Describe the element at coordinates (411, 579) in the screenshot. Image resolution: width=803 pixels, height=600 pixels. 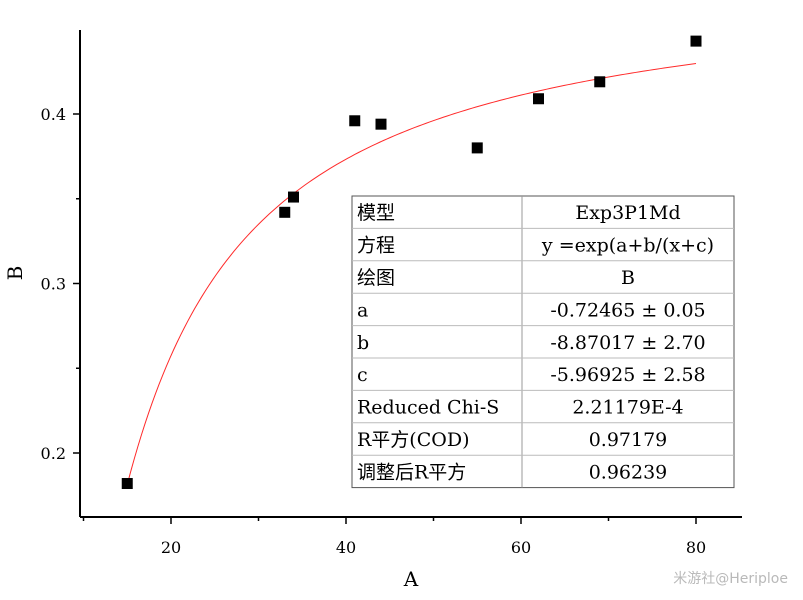
I see `x-axis-label: A` at that location.